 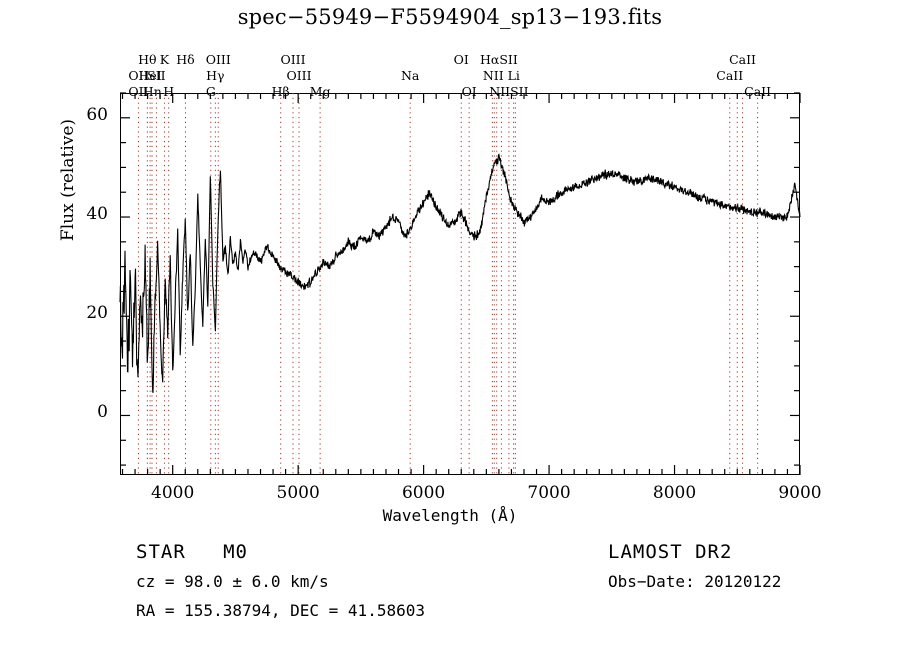 I want to click on spectral-line-label: Na, so click(x=410, y=75).